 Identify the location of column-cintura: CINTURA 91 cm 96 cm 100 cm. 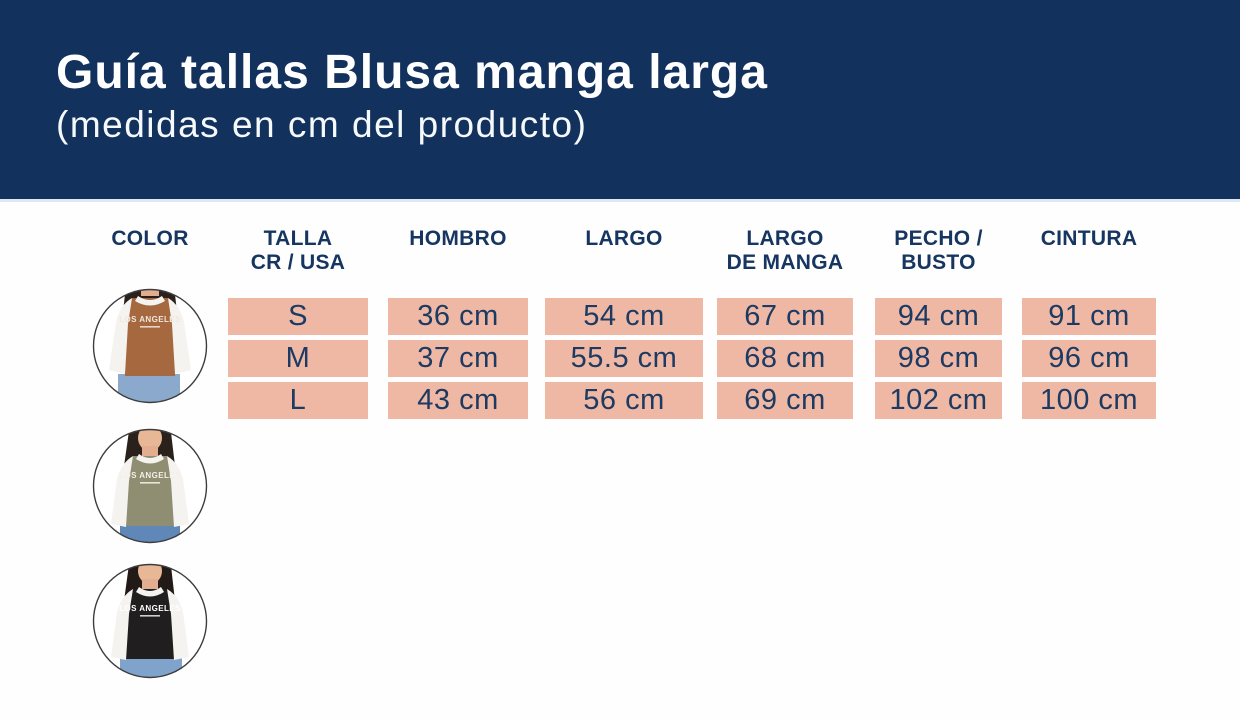
(1089, 325).